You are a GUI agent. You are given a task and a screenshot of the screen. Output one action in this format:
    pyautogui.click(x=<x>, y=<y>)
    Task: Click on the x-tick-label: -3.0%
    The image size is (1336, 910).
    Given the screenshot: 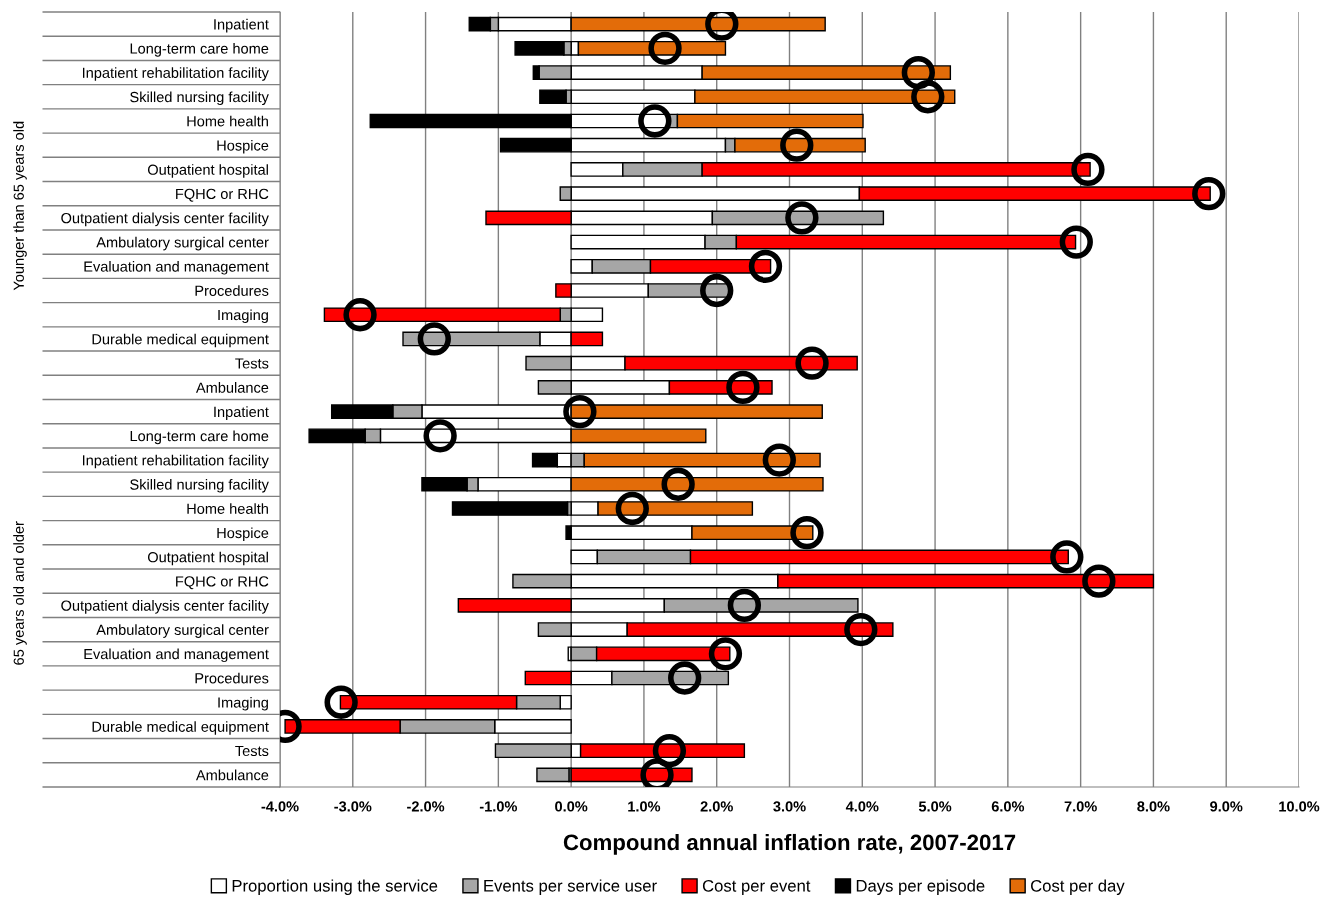 What is the action you would take?
    pyautogui.click(x=353, y=806)
    